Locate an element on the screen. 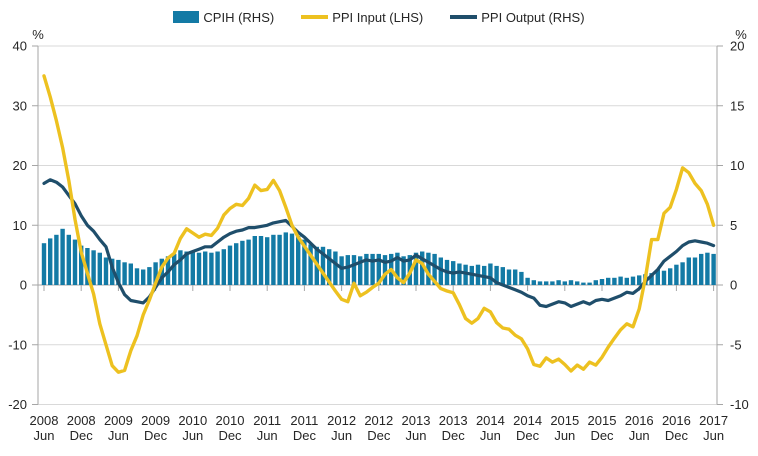  x-axis-year-label: 2012 is located at coordinates (341, 420).